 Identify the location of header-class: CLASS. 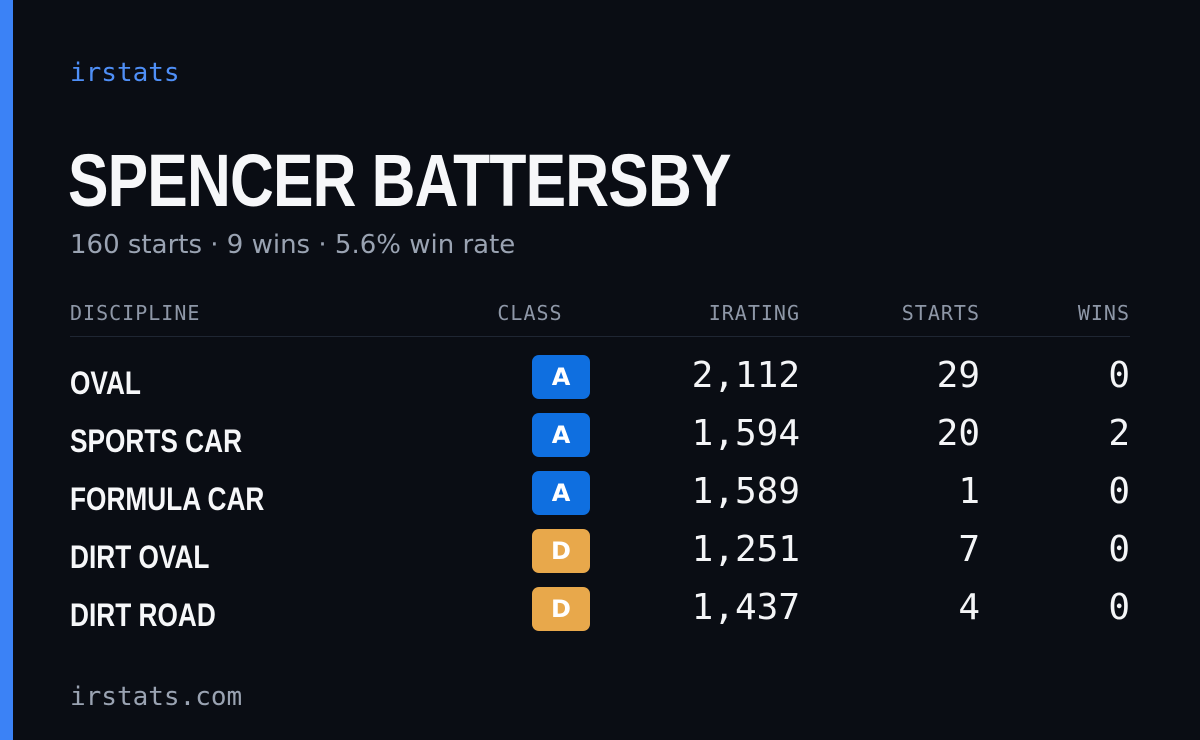
(530, 313).